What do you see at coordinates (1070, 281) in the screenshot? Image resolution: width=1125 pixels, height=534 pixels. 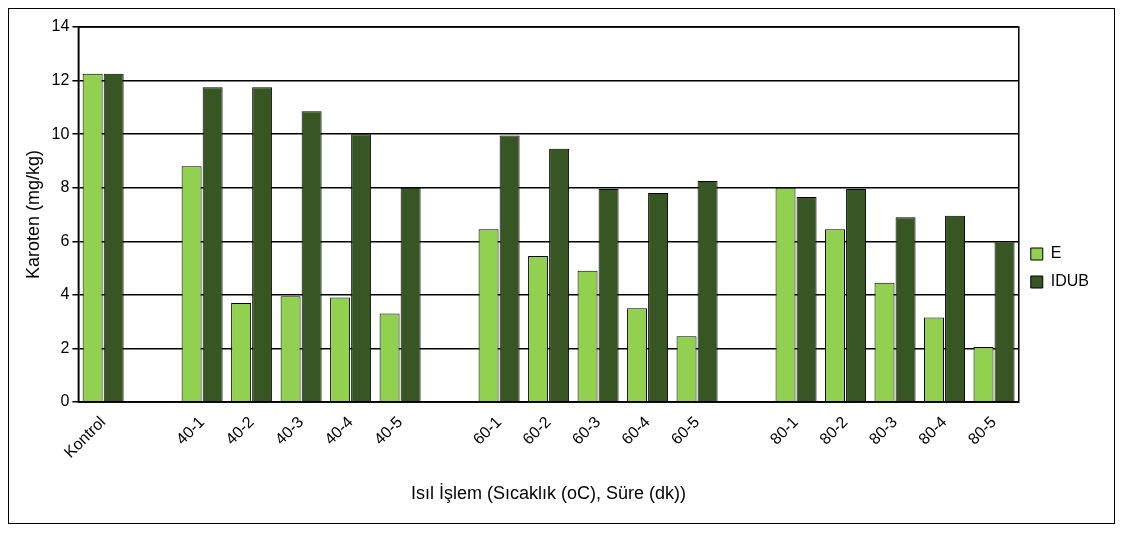 I see `legend-label: IDUB` at bounding box center [1070, 281].